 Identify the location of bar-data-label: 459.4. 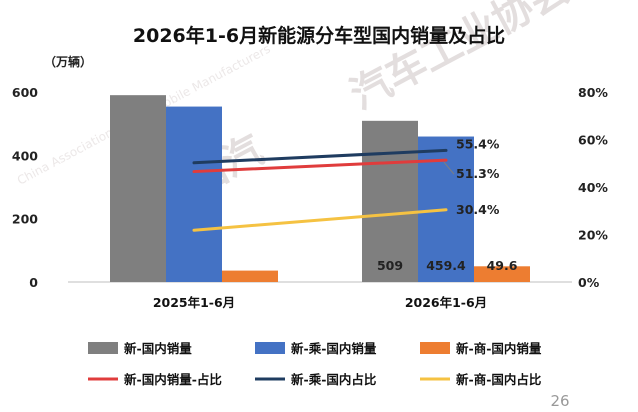
(446, 265).